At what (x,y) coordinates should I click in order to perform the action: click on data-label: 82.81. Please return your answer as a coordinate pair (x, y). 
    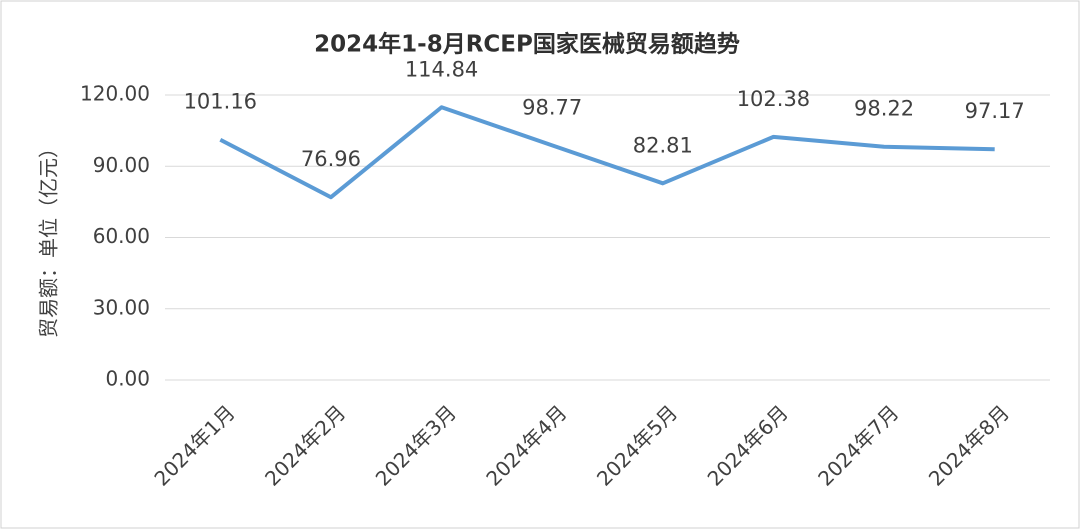
    Looking at the image, I should click on (663, 145).